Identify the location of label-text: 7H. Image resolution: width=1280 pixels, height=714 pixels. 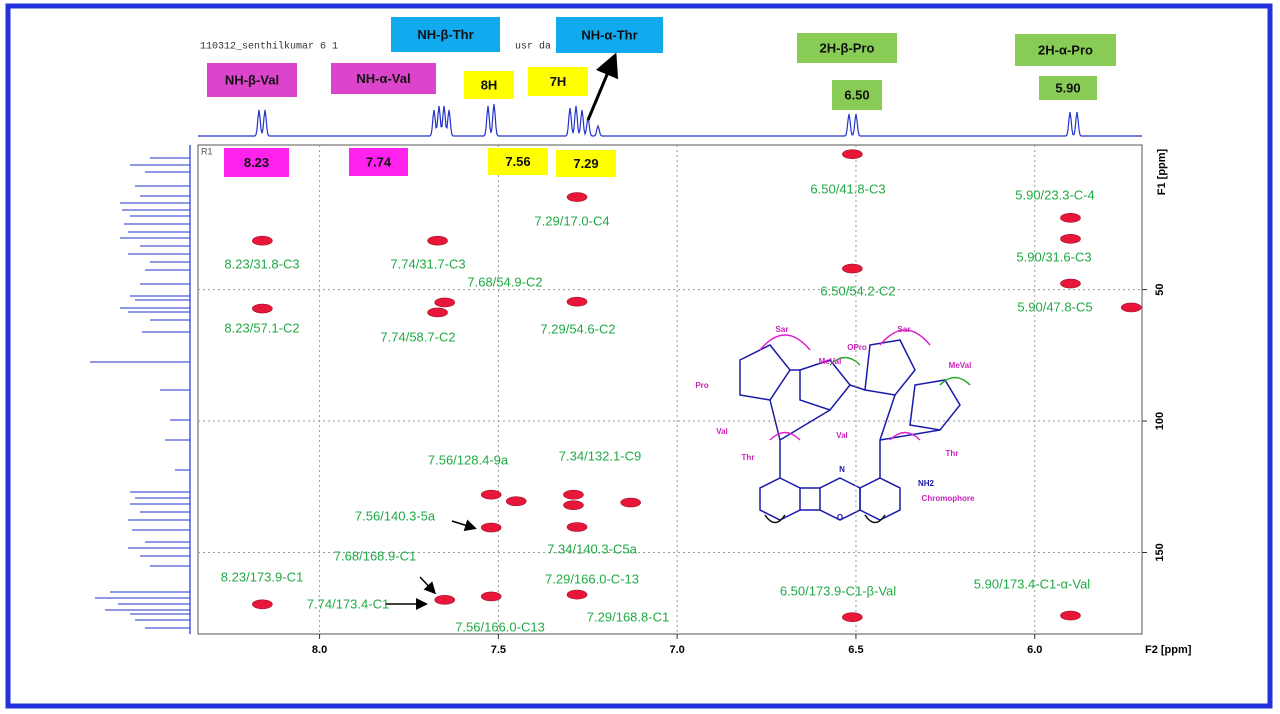
(558, 81).